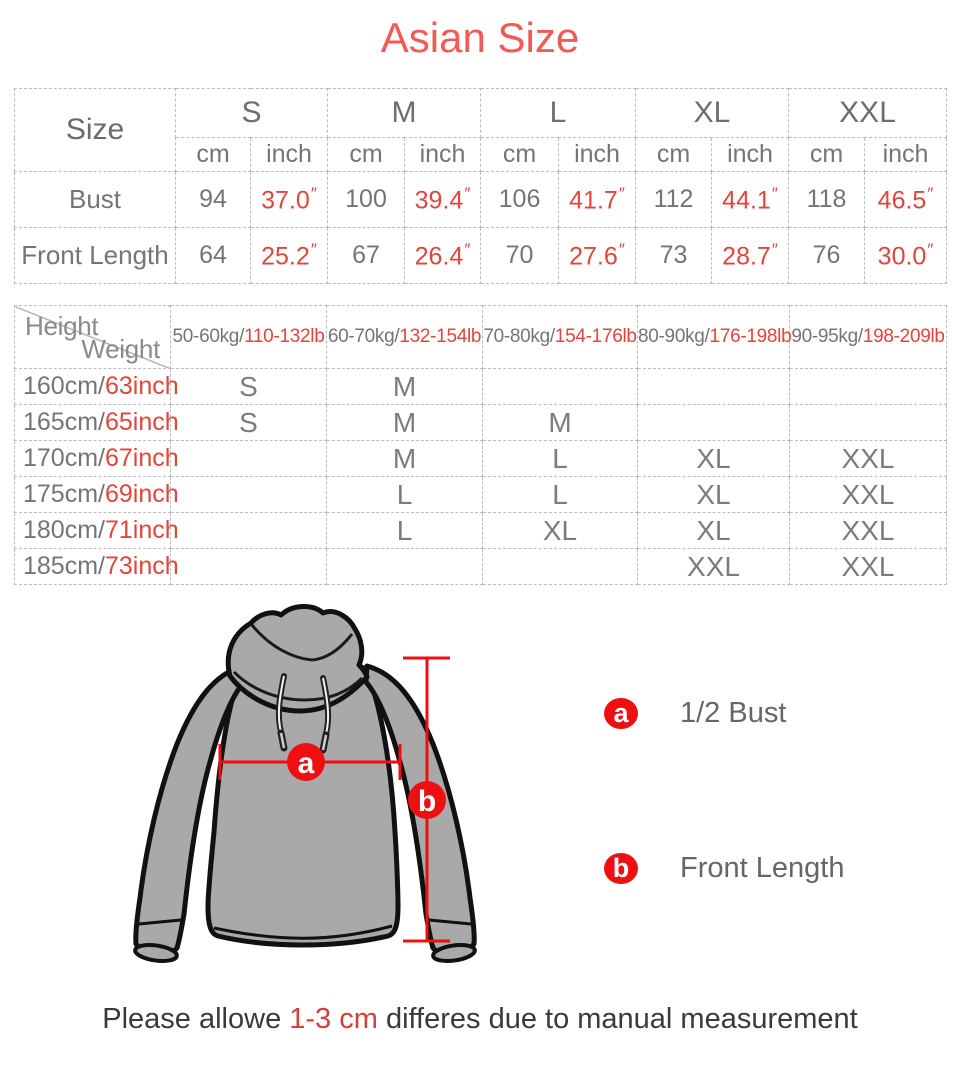 The width and height of the screenshot is (960, 1066). Describe the element at coordinates (827, 199) in the screenshot. I see `bust-cm-value: 118` at that location.